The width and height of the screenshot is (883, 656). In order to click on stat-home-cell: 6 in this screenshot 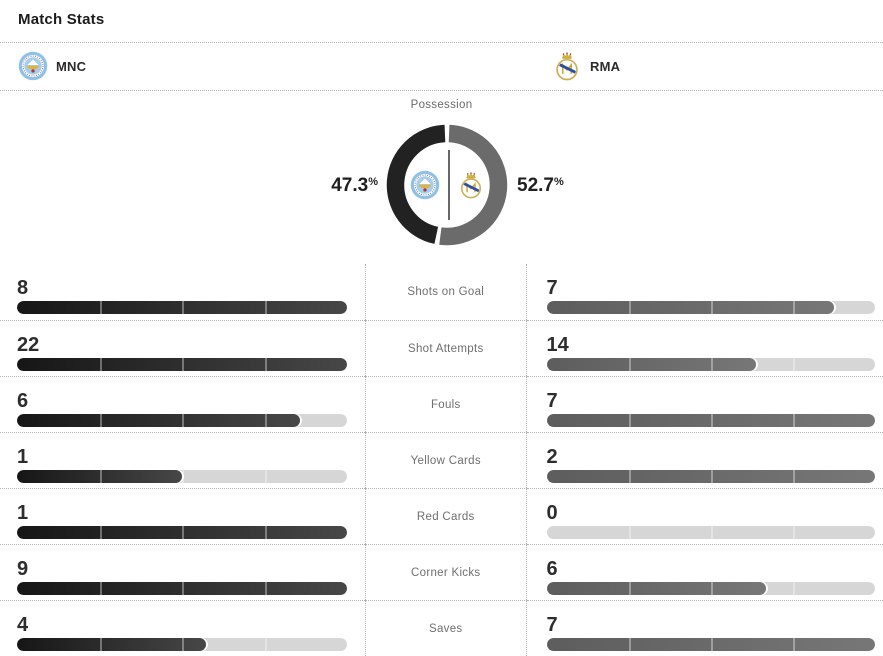, I will do `click(182, 404)`.